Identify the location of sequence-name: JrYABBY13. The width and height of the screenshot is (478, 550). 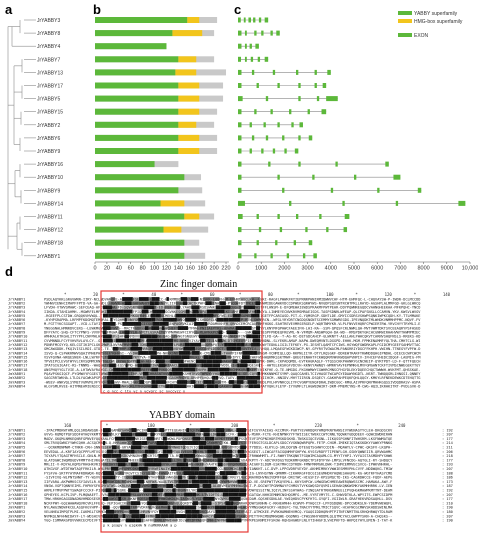
(17, 482).